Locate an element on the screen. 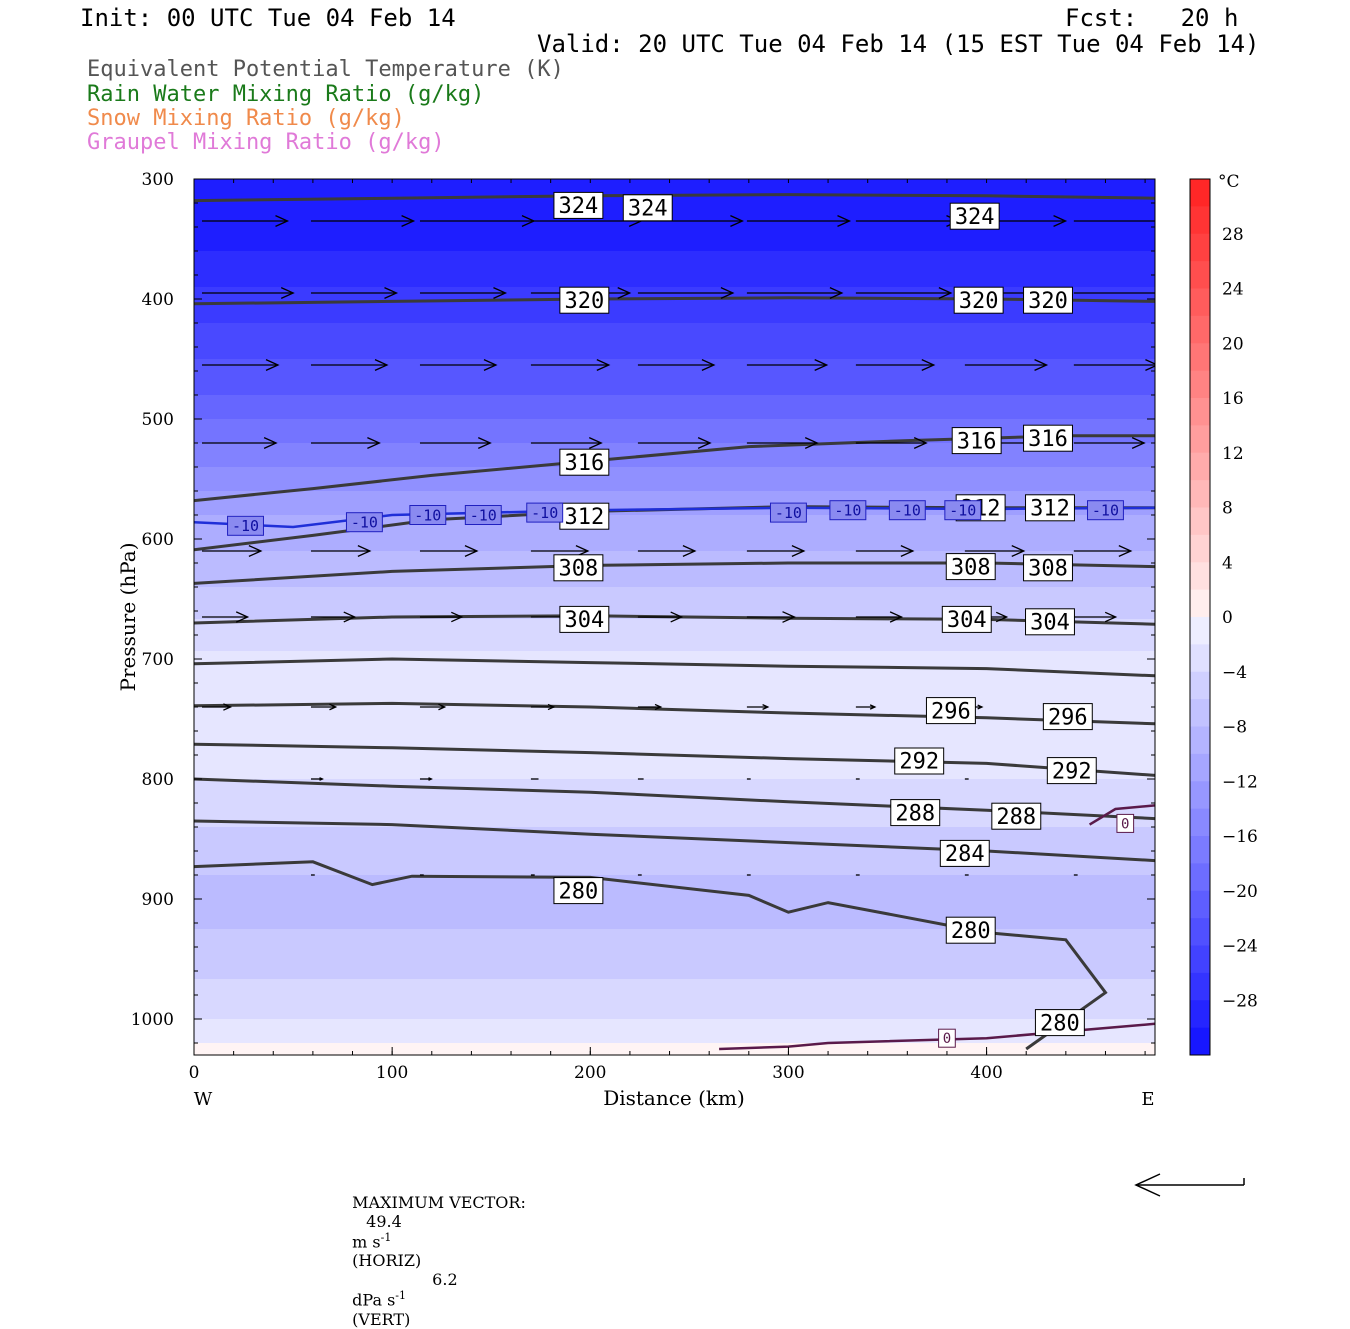 This screenshot has width=1350, height=1329. theta-e-312-label-text: 312 is located at coordinates (1050, 509).